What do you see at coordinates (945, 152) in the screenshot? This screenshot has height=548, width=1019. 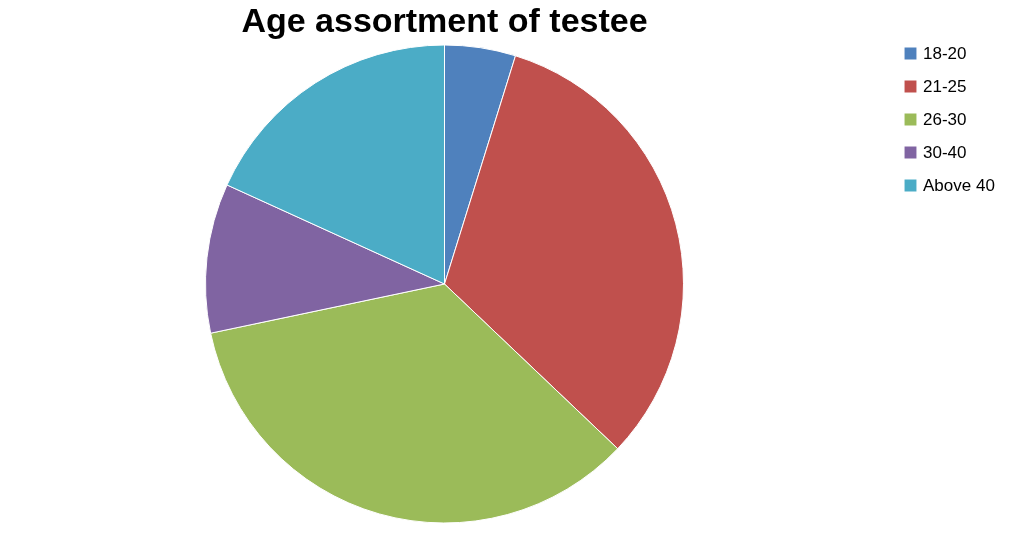 I see `legend-label: 30-40` at bounding box center [945, 152].